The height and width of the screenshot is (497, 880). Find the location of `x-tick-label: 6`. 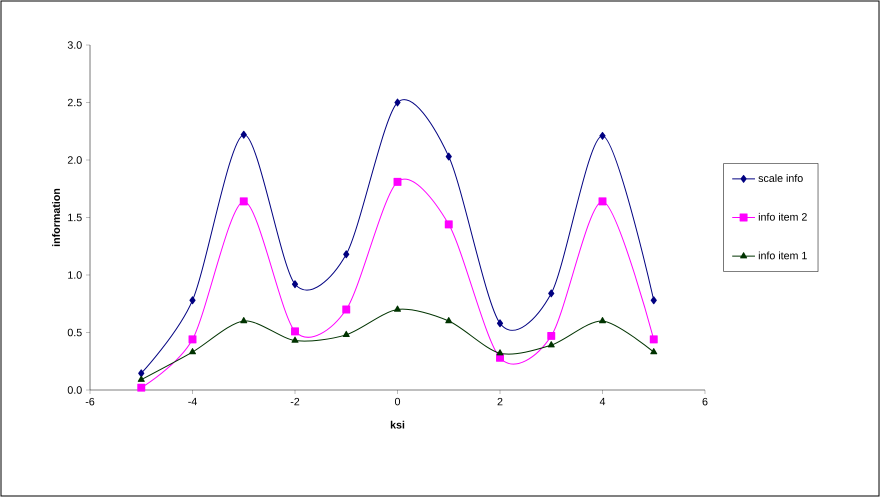

x-tick-label: 6 is located at coordinates (705, 402).